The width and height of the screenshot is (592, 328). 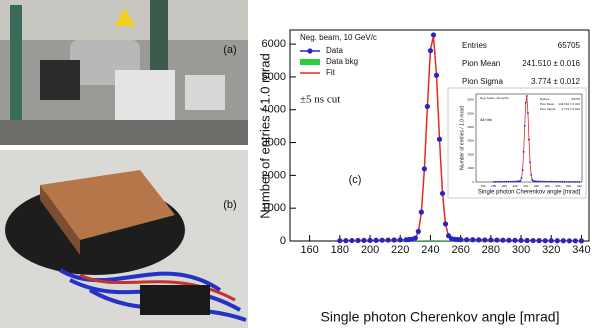 What do you see at coordinates (571, 109) in the screenshot?
I see `inset-stats-value: 3.774 ± 0.012` at bounding box center [571, 109].